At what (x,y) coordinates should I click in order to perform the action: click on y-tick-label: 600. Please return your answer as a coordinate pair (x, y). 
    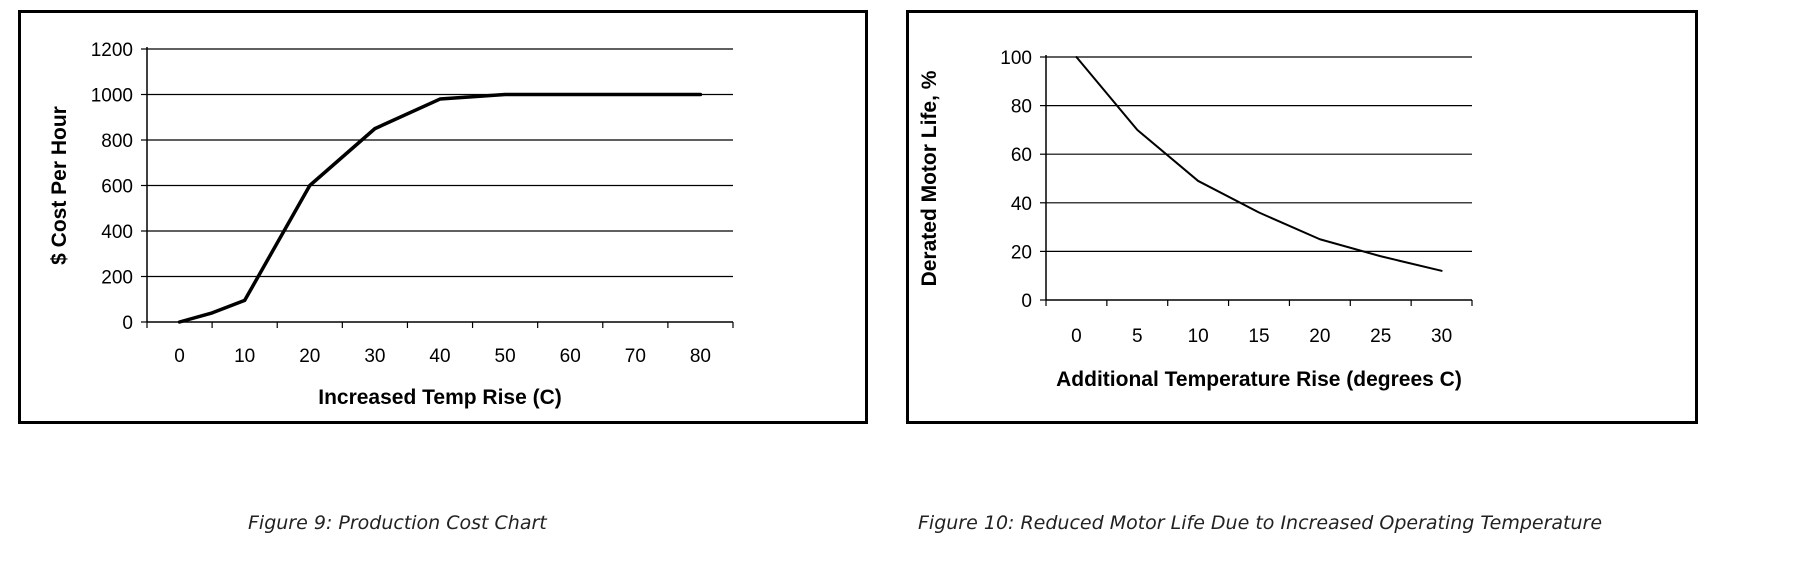
    Looking at the image, I should click on (117, 187).